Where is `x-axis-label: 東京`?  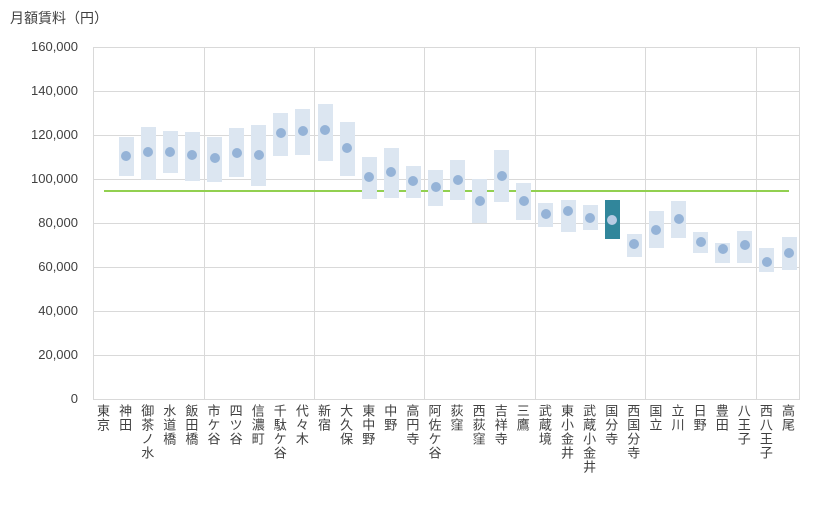 x-axis-label: 東京 is located at coordinates (102, 418).